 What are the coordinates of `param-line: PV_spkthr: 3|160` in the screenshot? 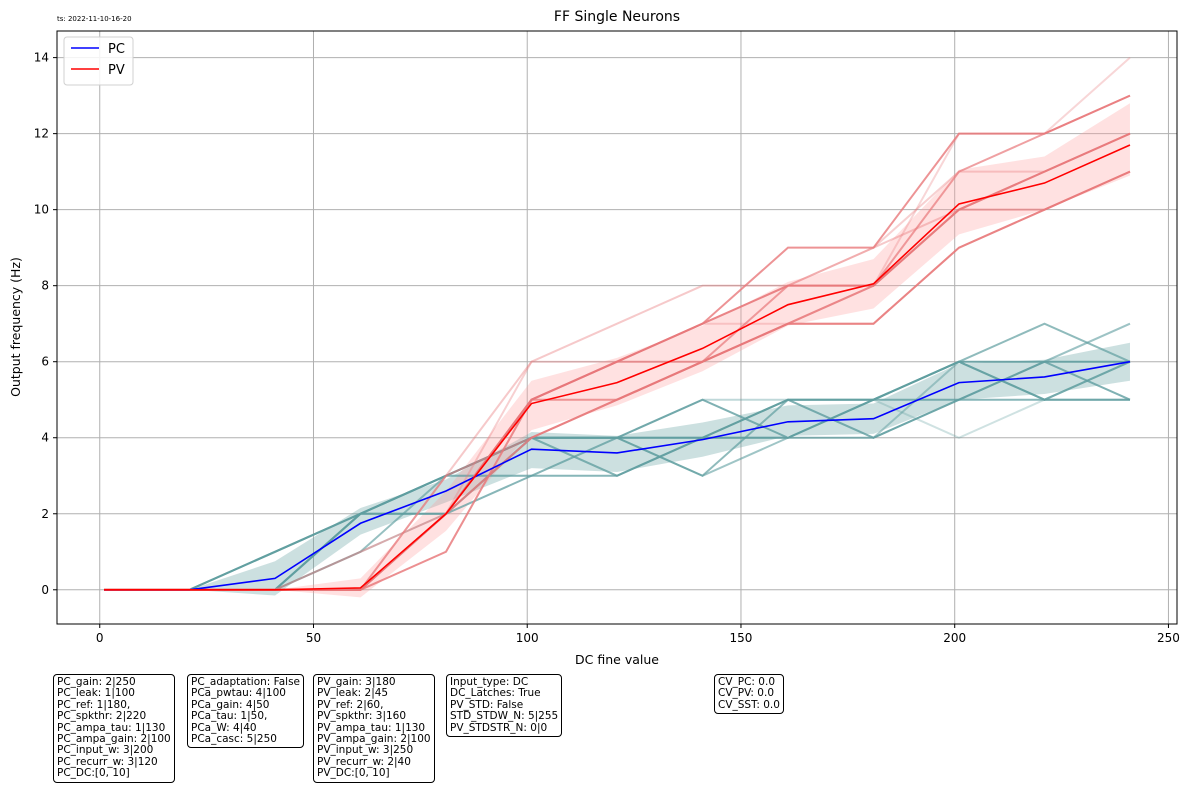 It's located at (362, 716).